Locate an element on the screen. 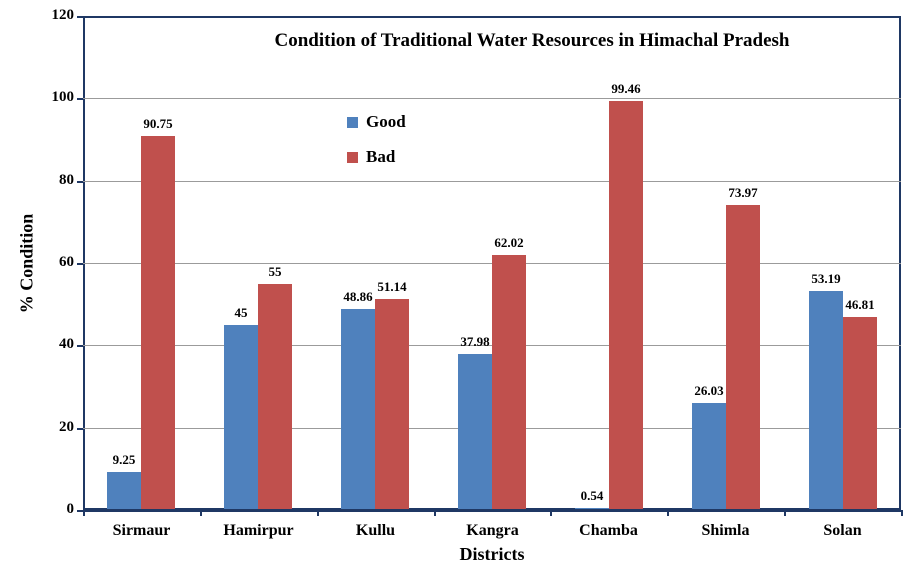 Image resolution: width=919 pixels, height=579 pixels. legend-item-good: Good is located at coordinates (376, 122).